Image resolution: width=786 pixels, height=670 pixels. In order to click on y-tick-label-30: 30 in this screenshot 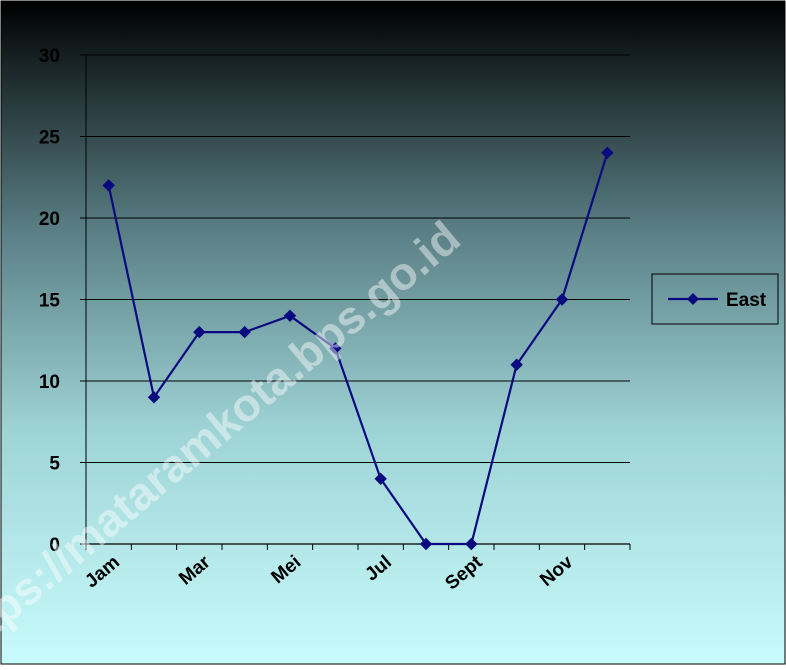, I will do `click(49, 56)`.